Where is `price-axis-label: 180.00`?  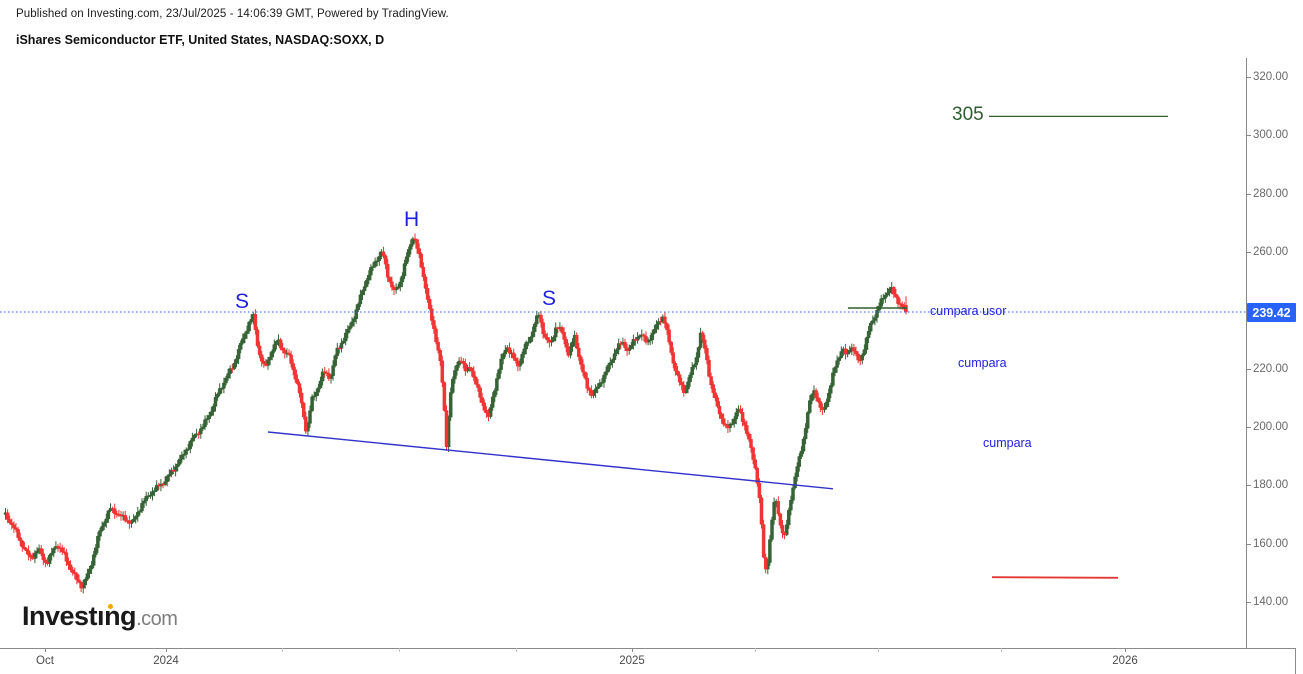
price-axis-label: 180.00 is located at coordinates (1271, 485).